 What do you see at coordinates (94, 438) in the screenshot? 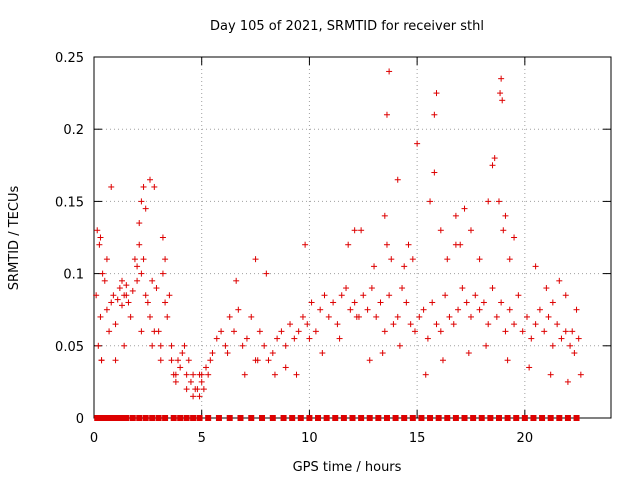
I see `x-tick-label: 0` at bounding box center [94, 438].